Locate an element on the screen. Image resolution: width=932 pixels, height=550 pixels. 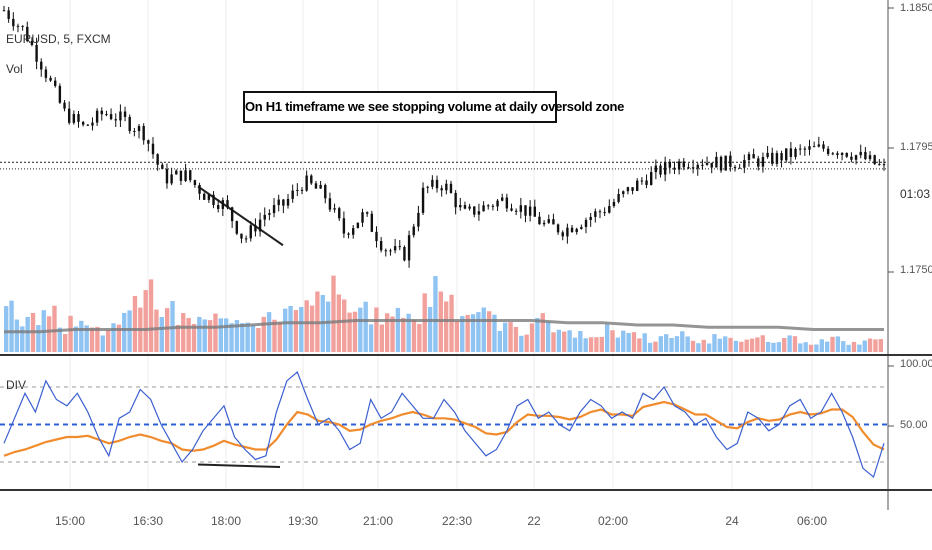
time-tick-0: 15:00 is located at coordinates (70, 521).